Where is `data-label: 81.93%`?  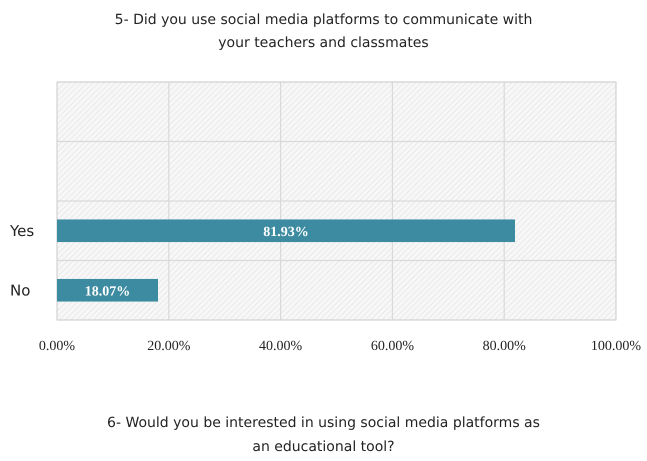
data-label: 81.93% is located at coordinates (286, 232).